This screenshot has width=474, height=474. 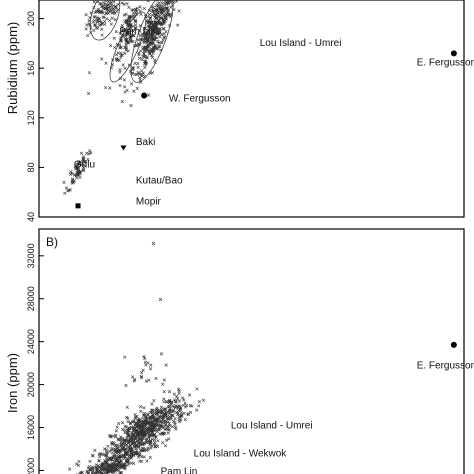 I want to click on annotation-label: Baki, so click(x=145, y=142).